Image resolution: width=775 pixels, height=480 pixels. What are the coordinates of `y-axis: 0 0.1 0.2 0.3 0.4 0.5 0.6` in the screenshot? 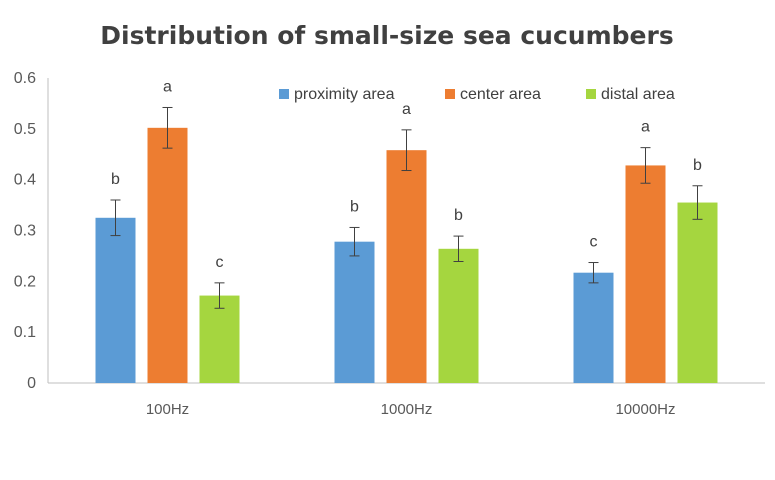 It's located at (31, 231).